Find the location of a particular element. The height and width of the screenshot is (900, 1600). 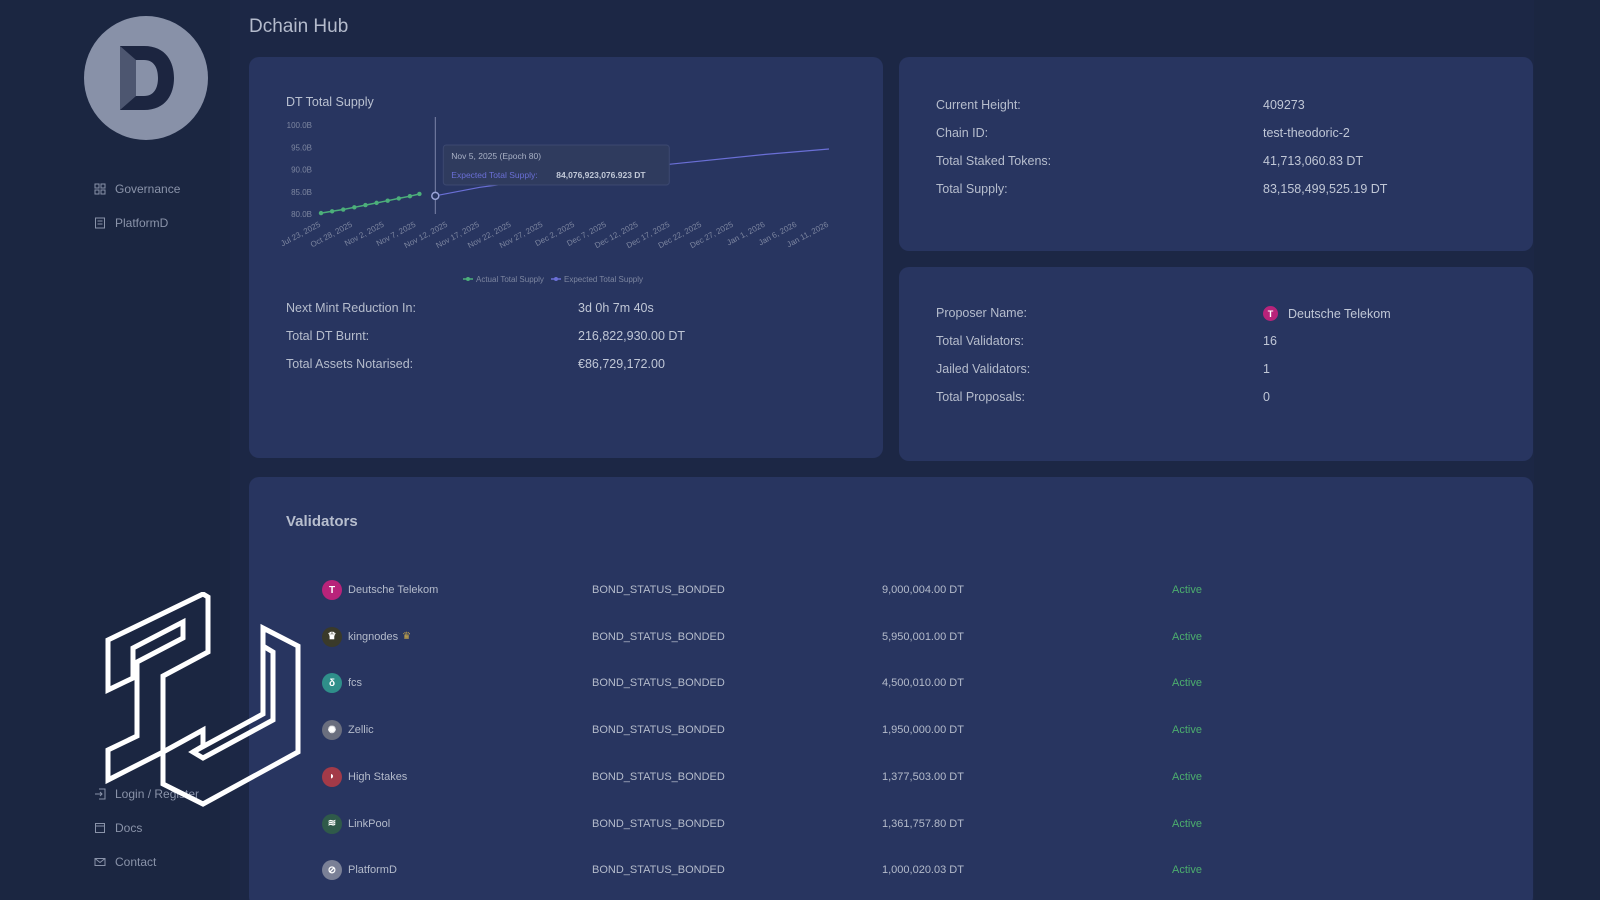

sidebar-item-label: Governance is located at coordinates (148, 189).